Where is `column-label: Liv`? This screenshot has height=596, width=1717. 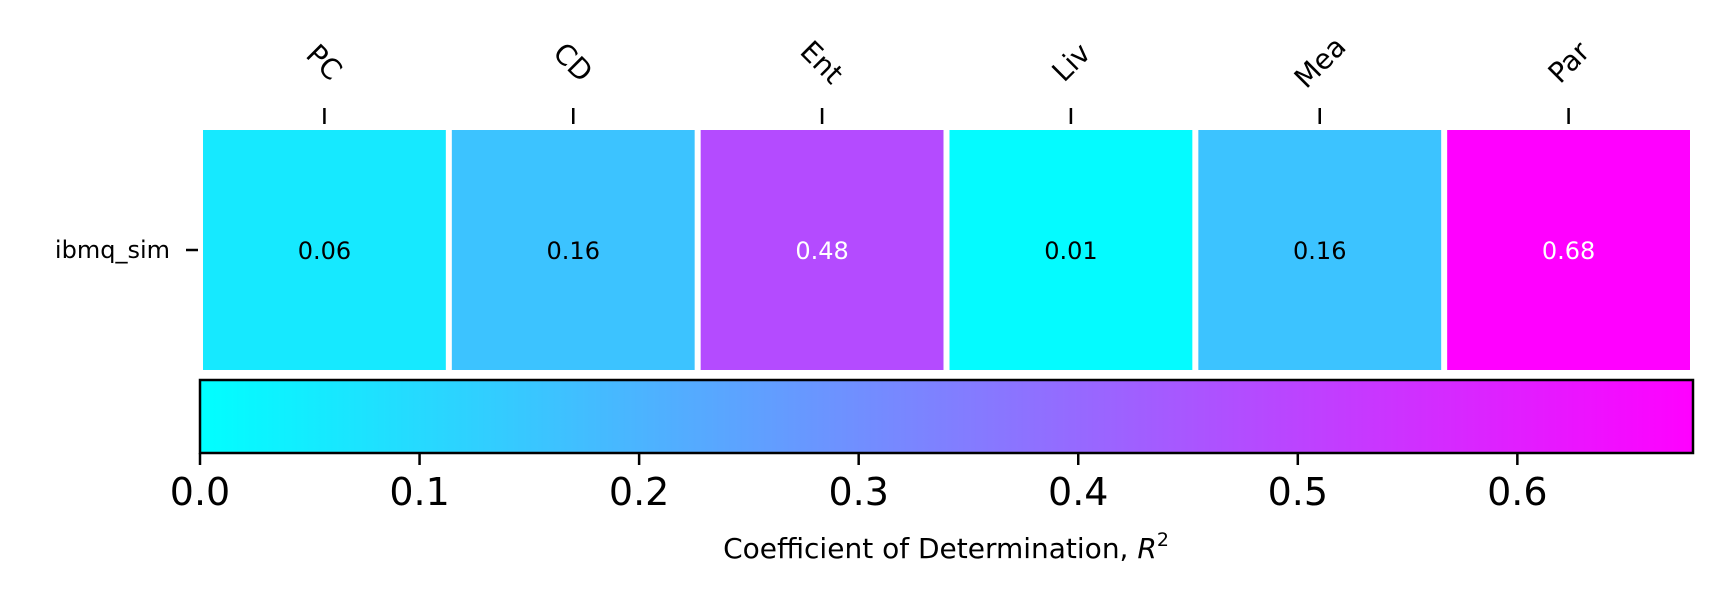
column-label: Liv is located at coordinates (1071, 63).